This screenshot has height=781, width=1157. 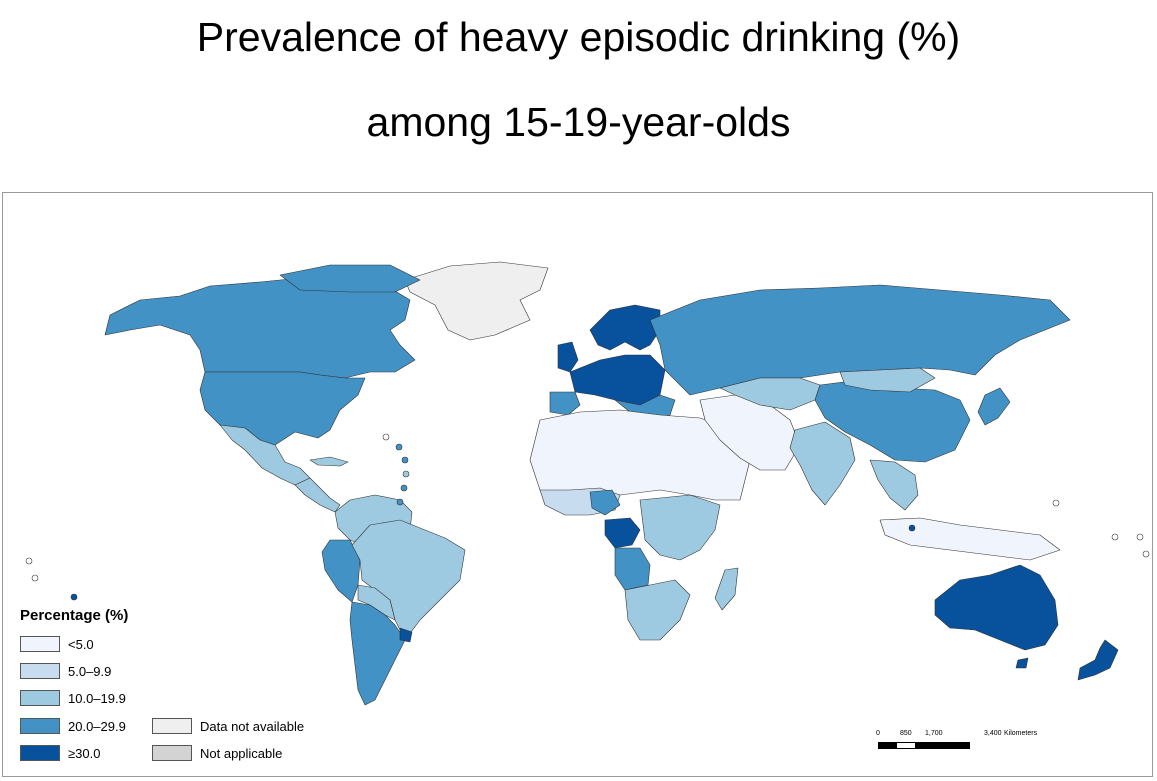 I want to click on legend-label: 20.0–29.9, so click(x=97, y=726).